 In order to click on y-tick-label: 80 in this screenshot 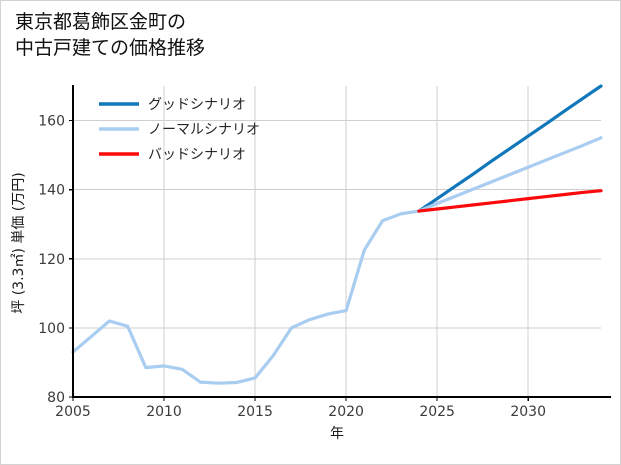, I will do `click(56, 398)`.